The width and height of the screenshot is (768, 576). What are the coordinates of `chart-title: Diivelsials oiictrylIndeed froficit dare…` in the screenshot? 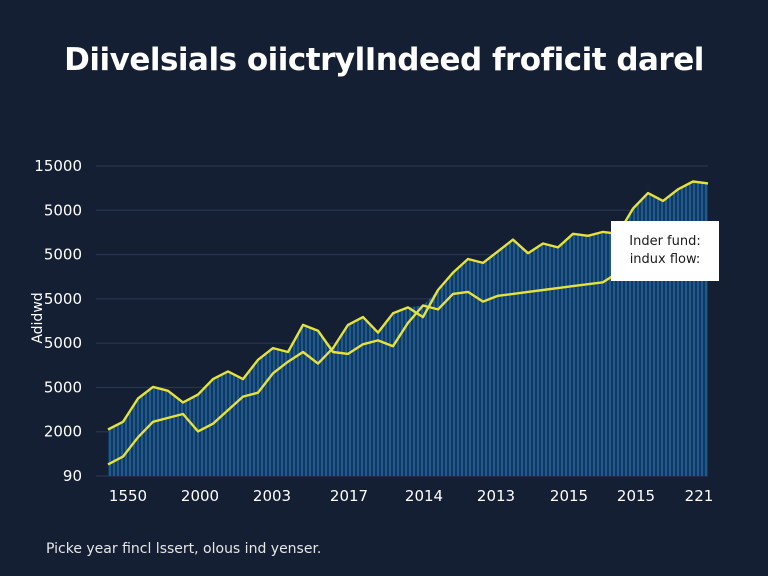 It's located at (384, 60).